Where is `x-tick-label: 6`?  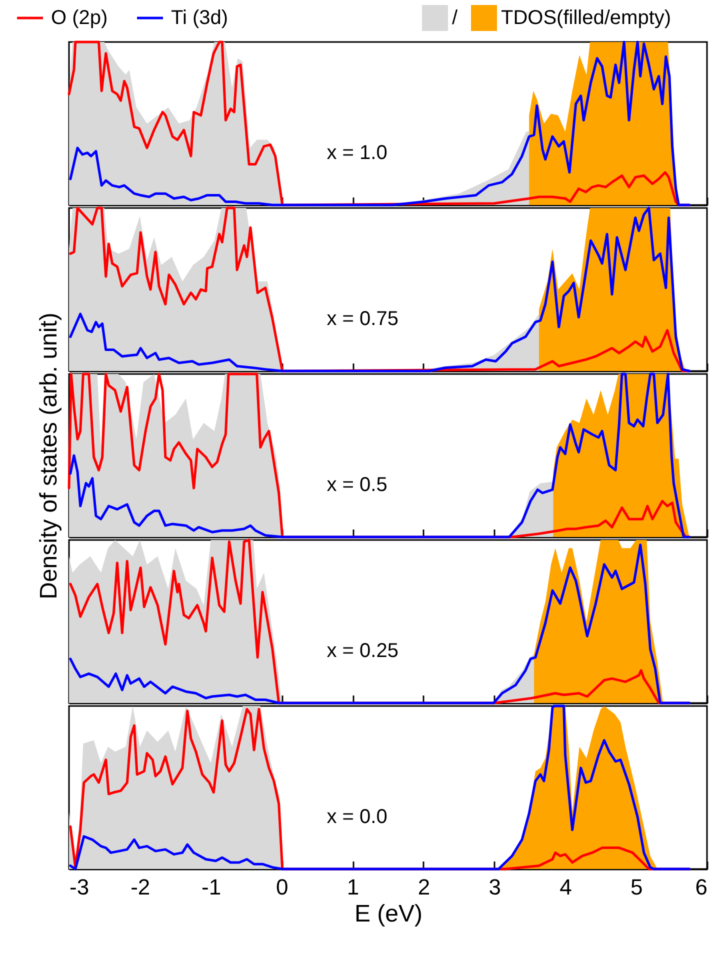
x-tick-label: 6 is located at coordinates (701, 887).